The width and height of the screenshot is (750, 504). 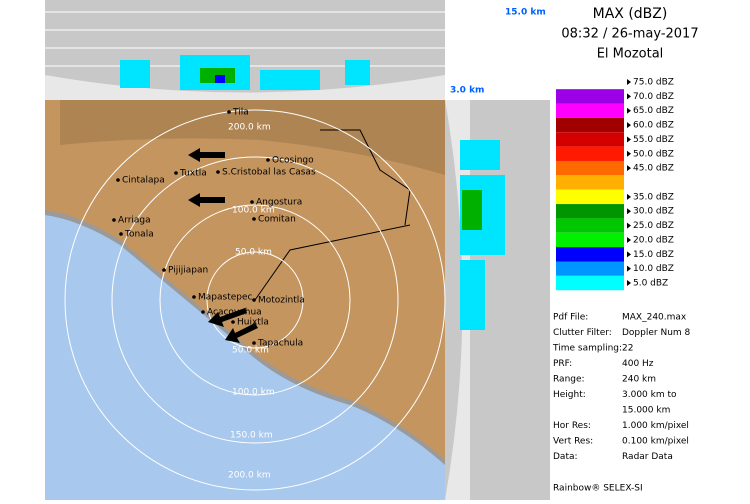 I want to click on range-label: 50.0 km, so click(x=250, y=351).